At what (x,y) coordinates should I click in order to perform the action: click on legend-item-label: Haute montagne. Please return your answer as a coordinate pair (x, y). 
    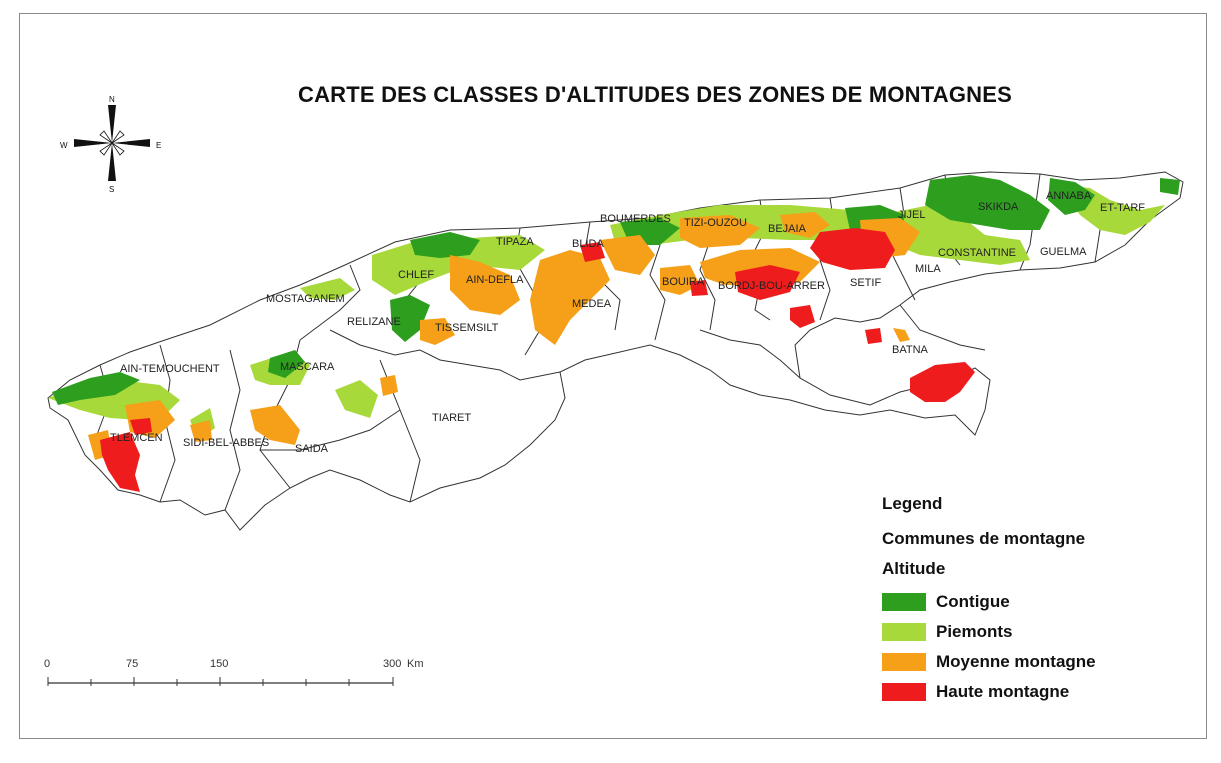
    Looking at the image, I should click on (1003, 691).